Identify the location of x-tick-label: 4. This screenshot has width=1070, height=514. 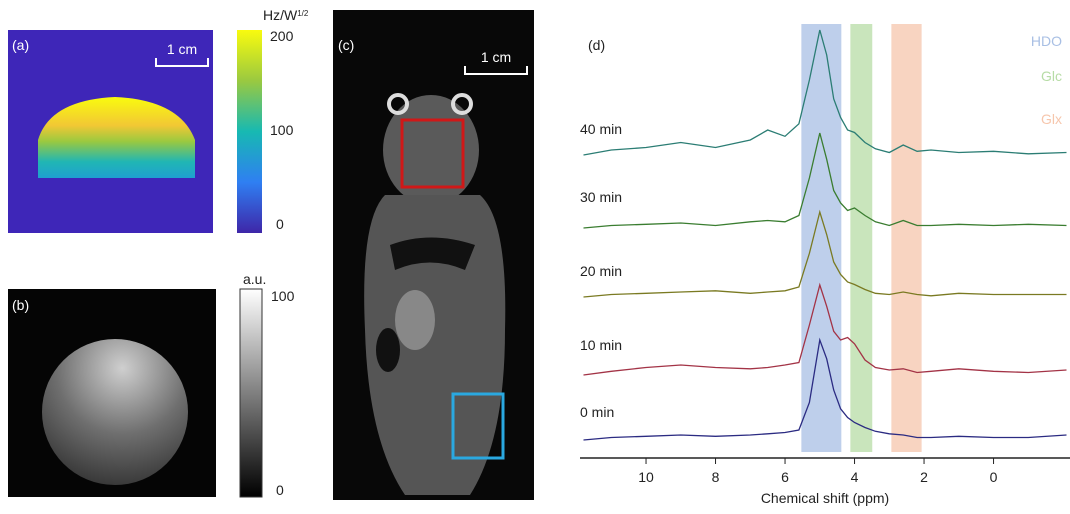
(855, 477).